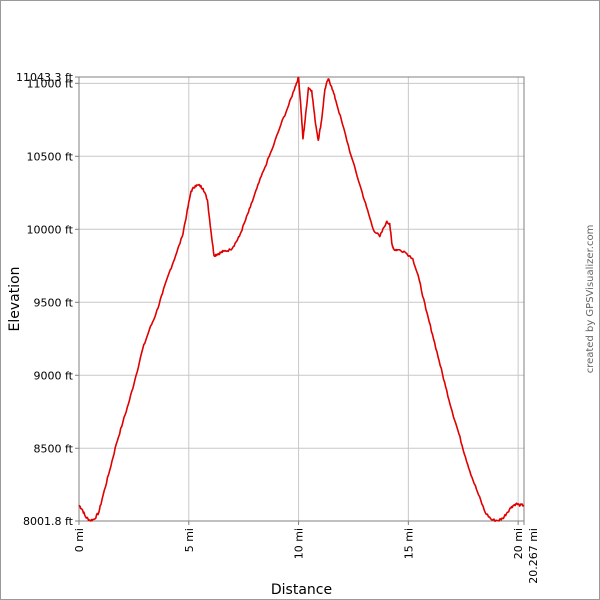 This screenshot has width=600, height=600. What do you see at coordinates (54, 448) in the screenshot?
I see `y-tick-label: 8500 ft` at bounding box center [54, 448].